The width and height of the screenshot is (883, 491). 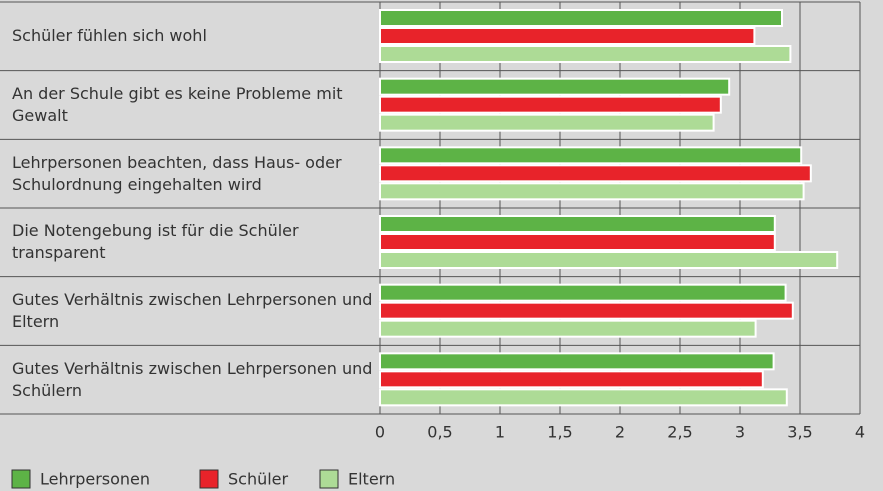 What do you see at coordinates (799, 432) in the screenshot?
I see `x-tick-label: 3,5` at bounding box center [799, 432].